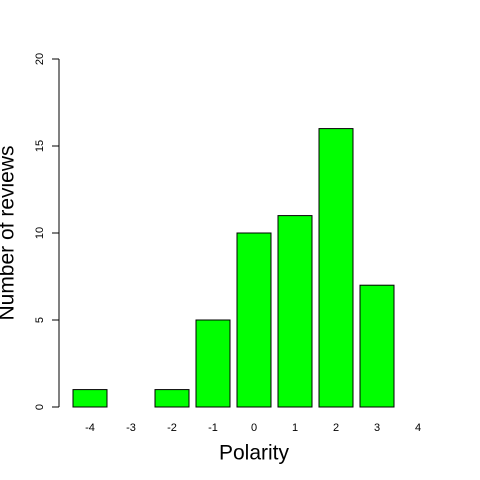  I want to click on y-tick-label: 20, so click(40, 59).